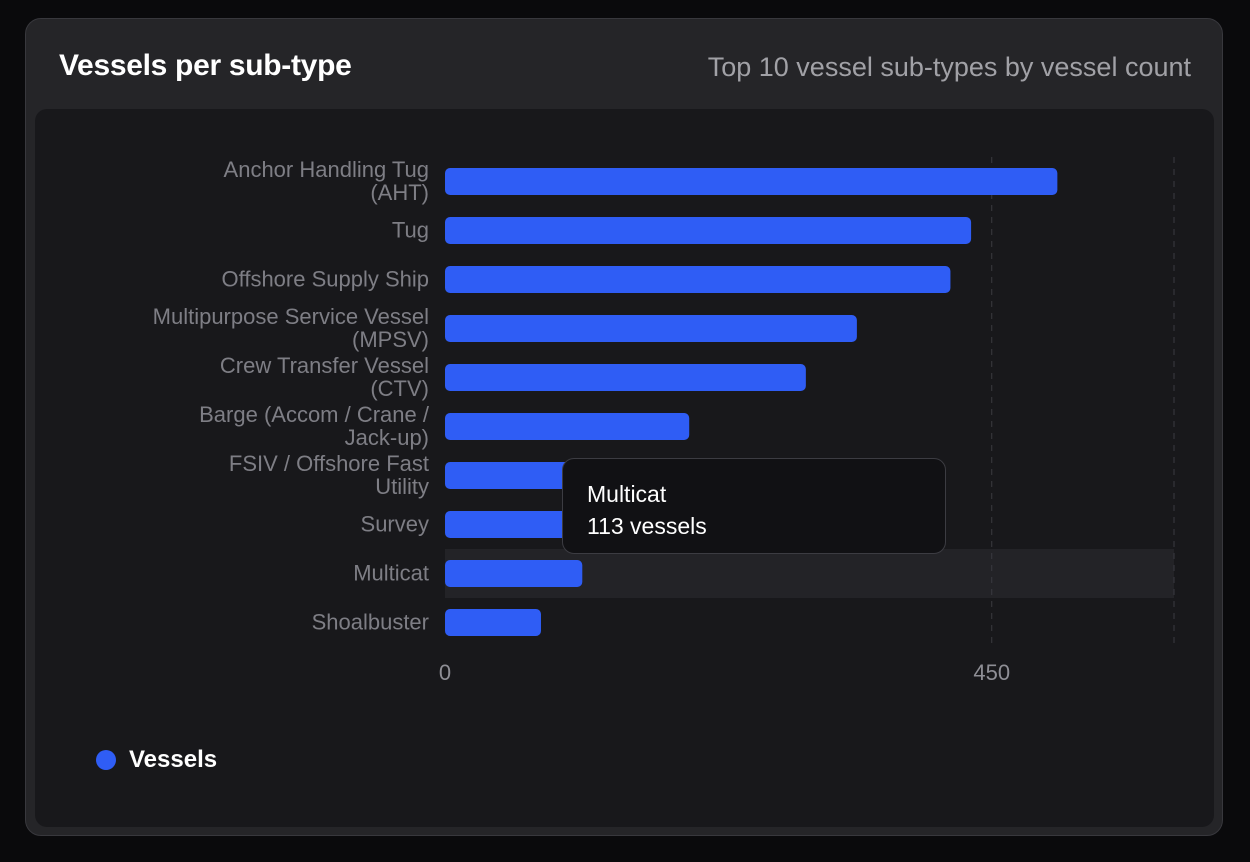 Image resolution: width=1250 pixels, height=862 pixels. I want to click on bar-survey, so click(517, 524).